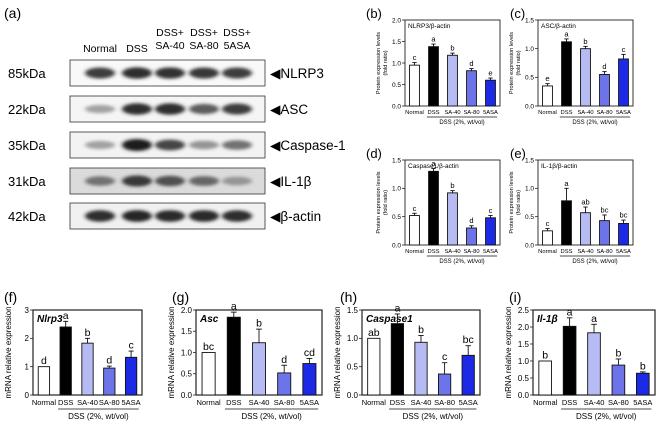  Describe the element at coordinates (27, 181) in the screenshot. I see `molecular-weight-label: 31kDa` at that location.